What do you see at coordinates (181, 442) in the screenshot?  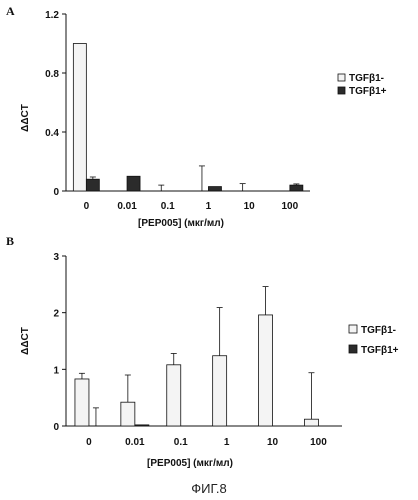 I see `panel-b-x-tick-label: 0.1` at bounding box center [181, 442].